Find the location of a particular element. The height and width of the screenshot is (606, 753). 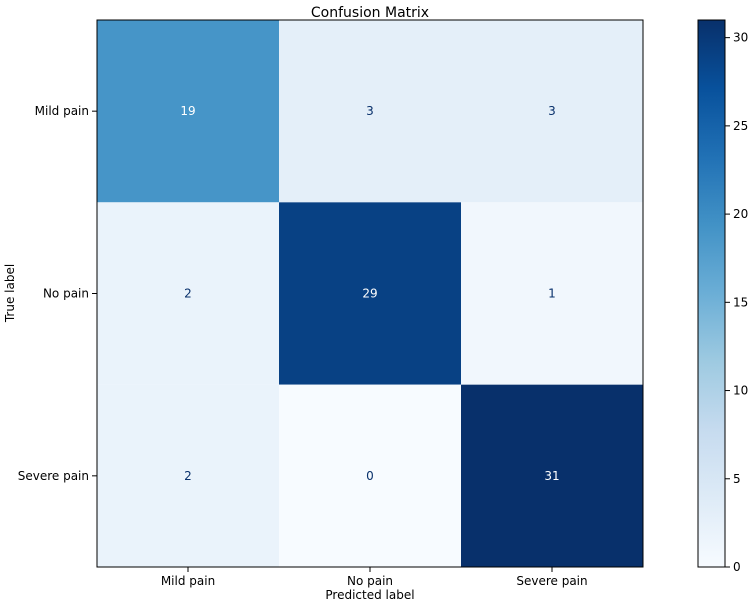

x-axis-ticks: Mild pain No pain Severe pain is located at coordinates (374, 577).